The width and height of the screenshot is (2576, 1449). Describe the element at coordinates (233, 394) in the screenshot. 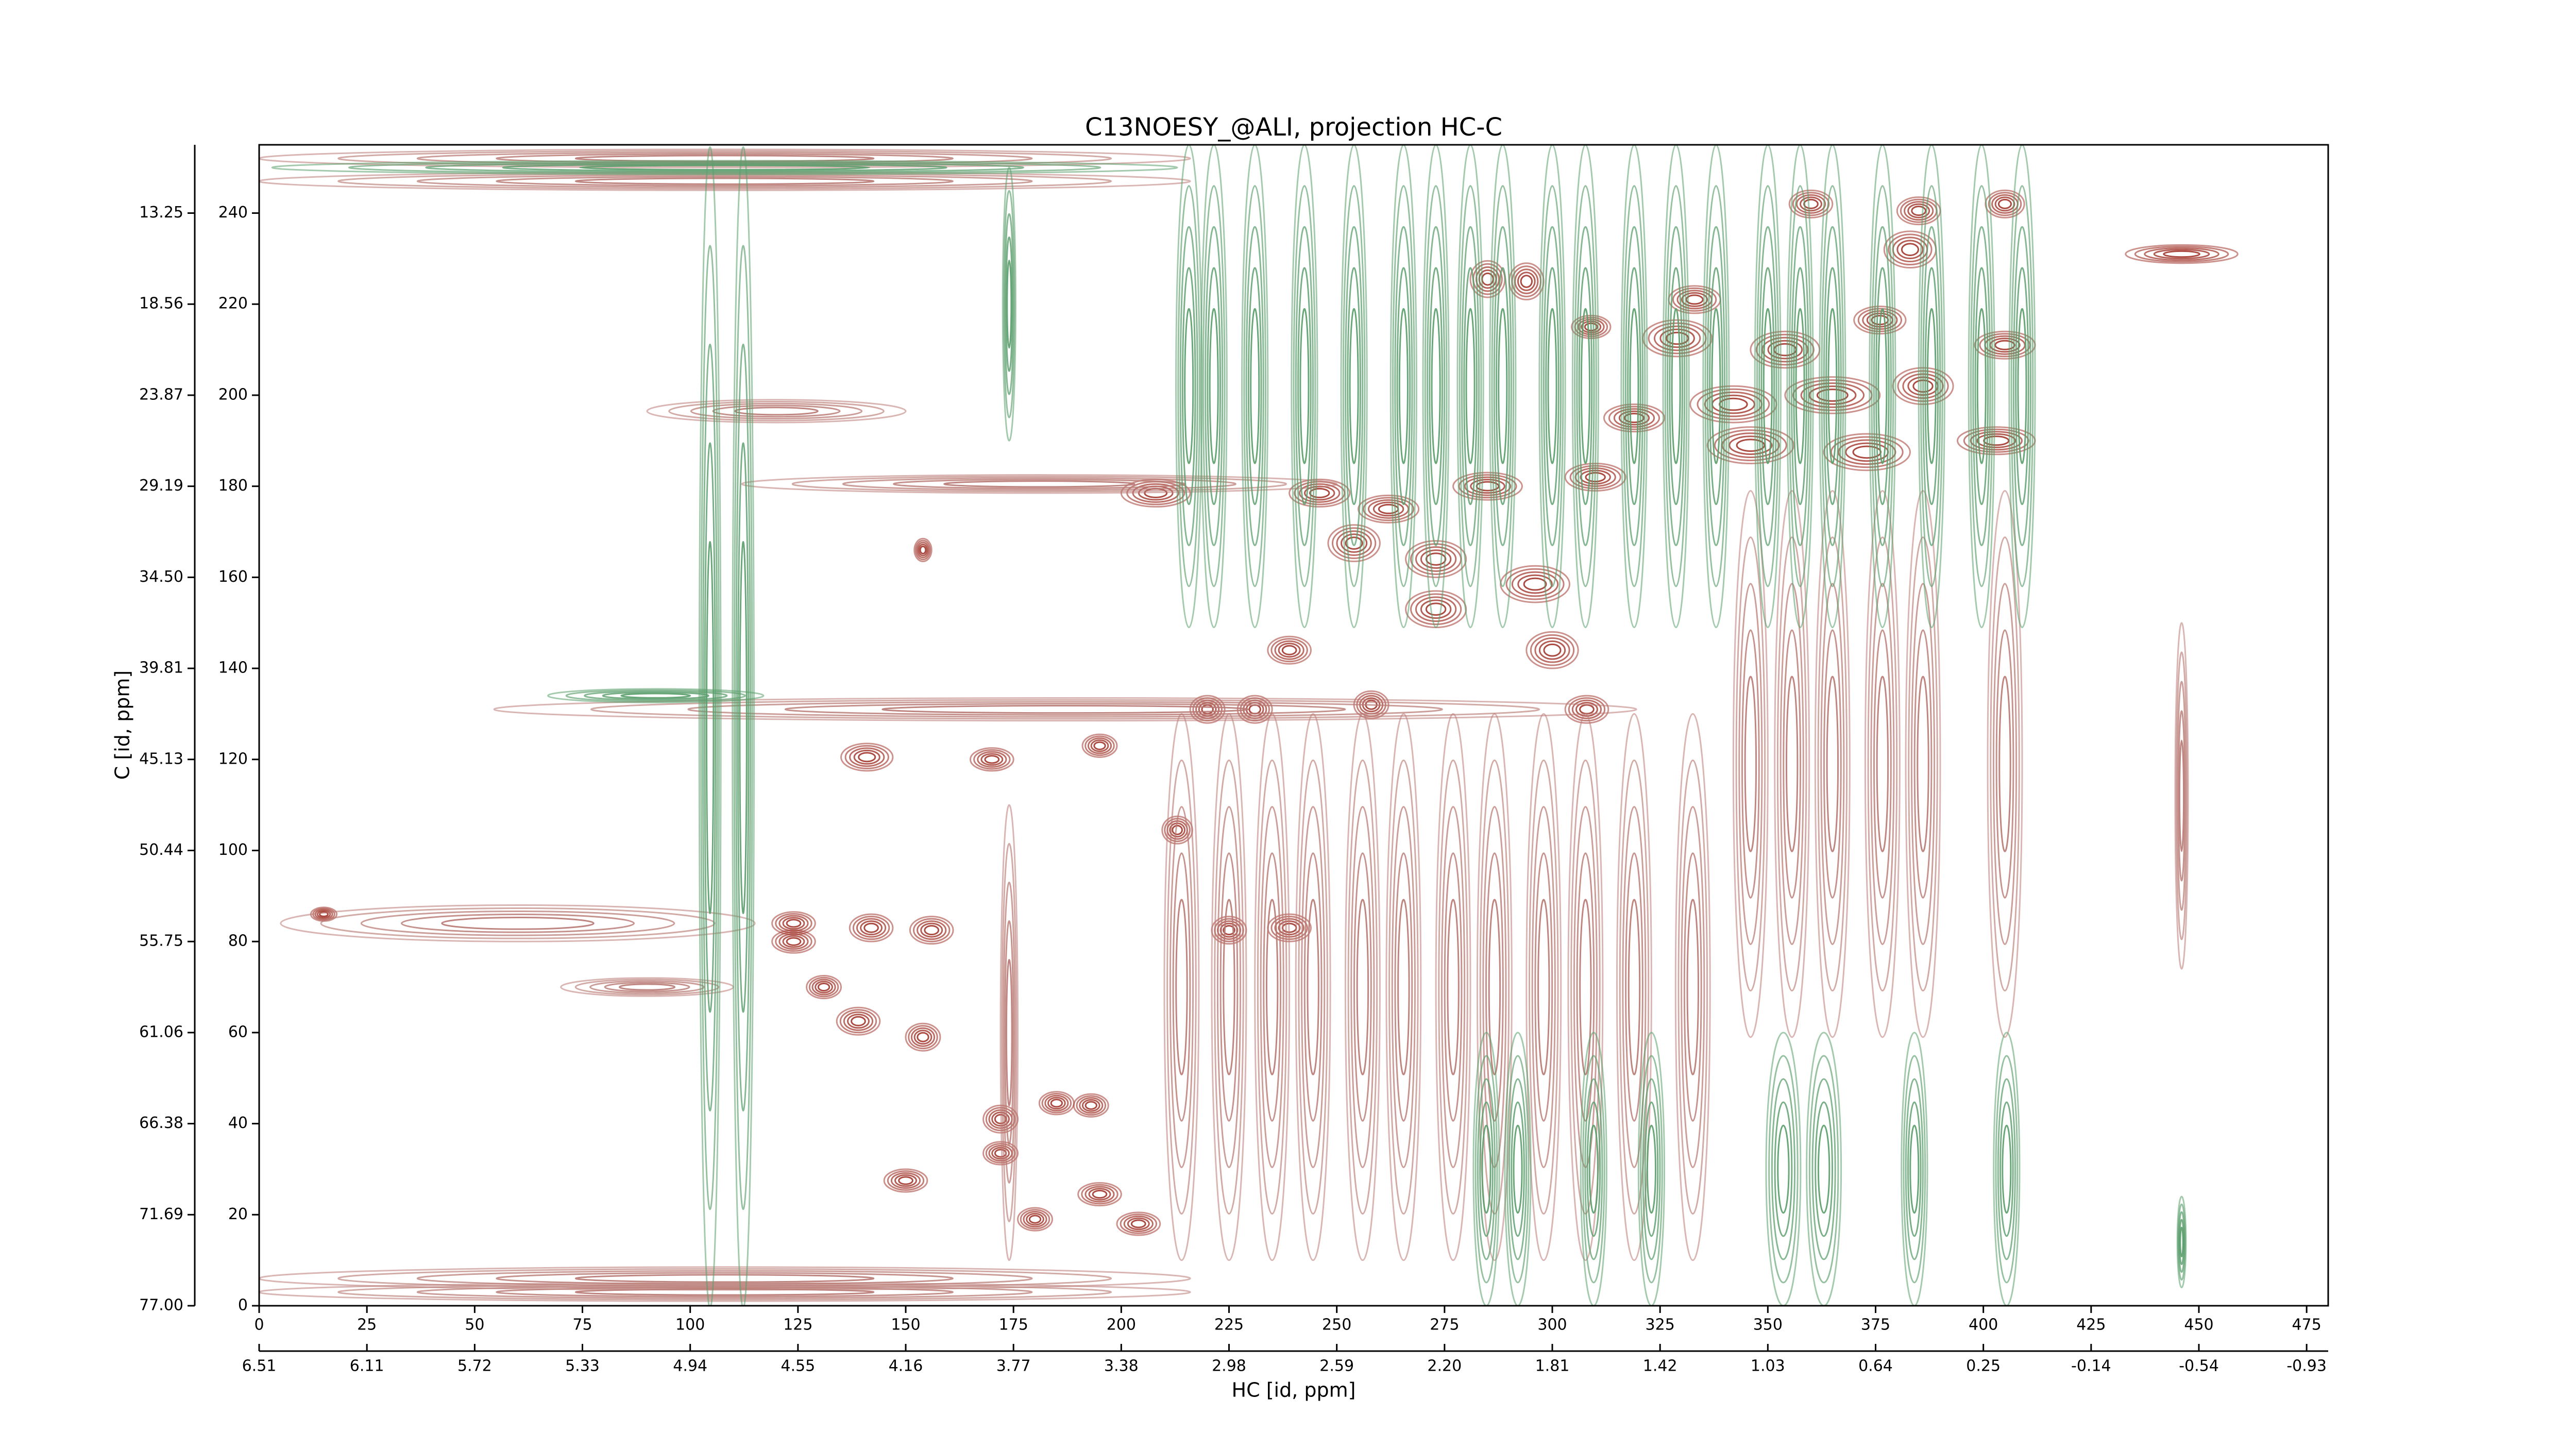

I see `y-tick-label: 200` at that location.